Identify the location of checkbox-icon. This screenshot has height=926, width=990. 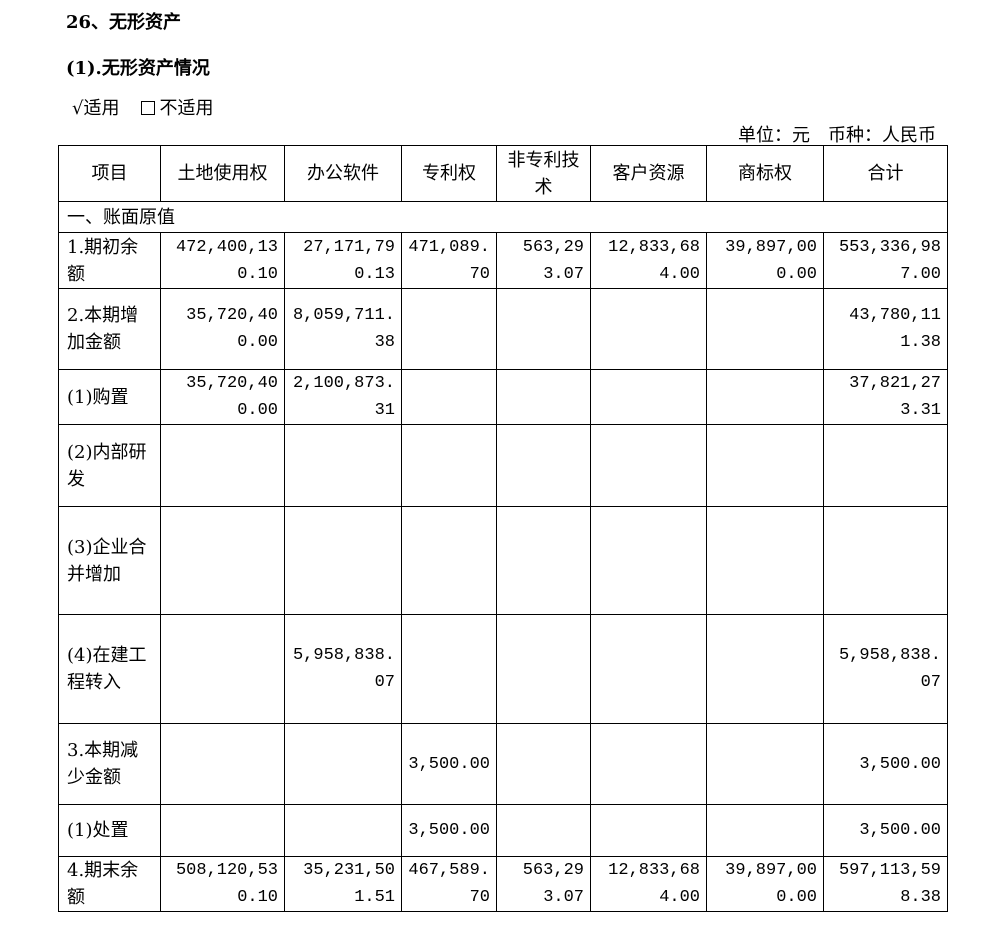
(148, 108).